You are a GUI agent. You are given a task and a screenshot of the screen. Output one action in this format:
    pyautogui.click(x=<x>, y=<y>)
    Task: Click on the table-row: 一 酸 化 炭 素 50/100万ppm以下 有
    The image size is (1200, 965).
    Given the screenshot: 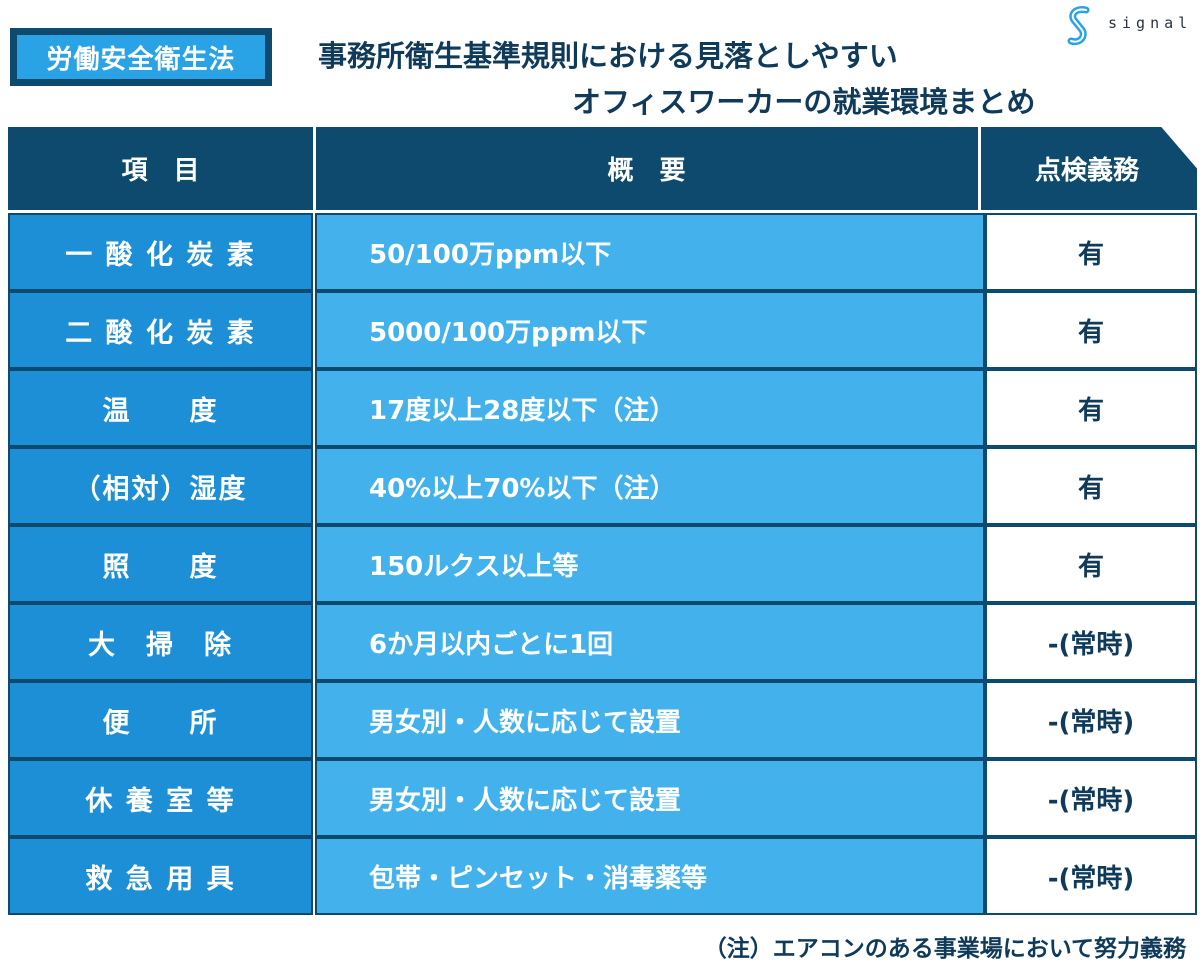 What is the action you would take?
    pyautogui.click(x=602, y=252)
    